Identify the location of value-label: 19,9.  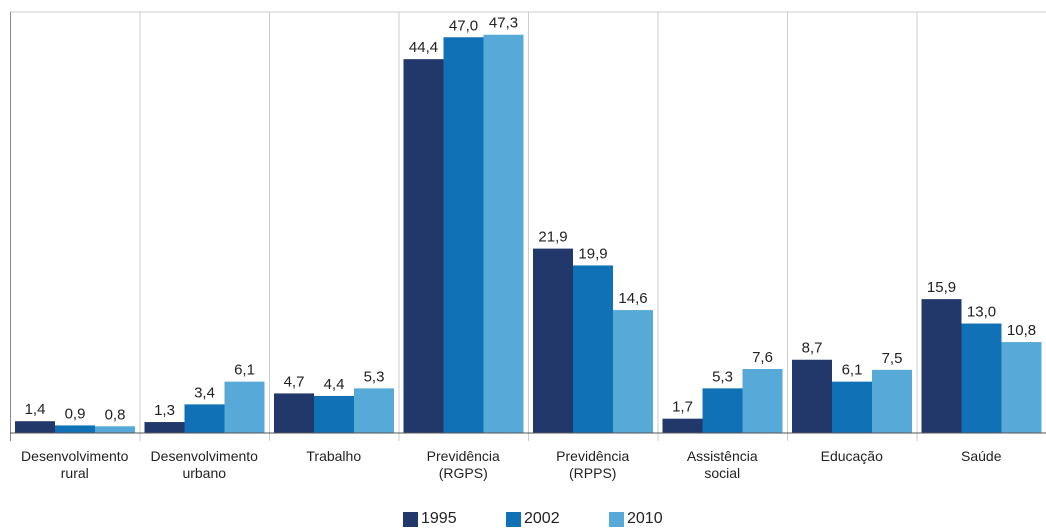
(592, 253).